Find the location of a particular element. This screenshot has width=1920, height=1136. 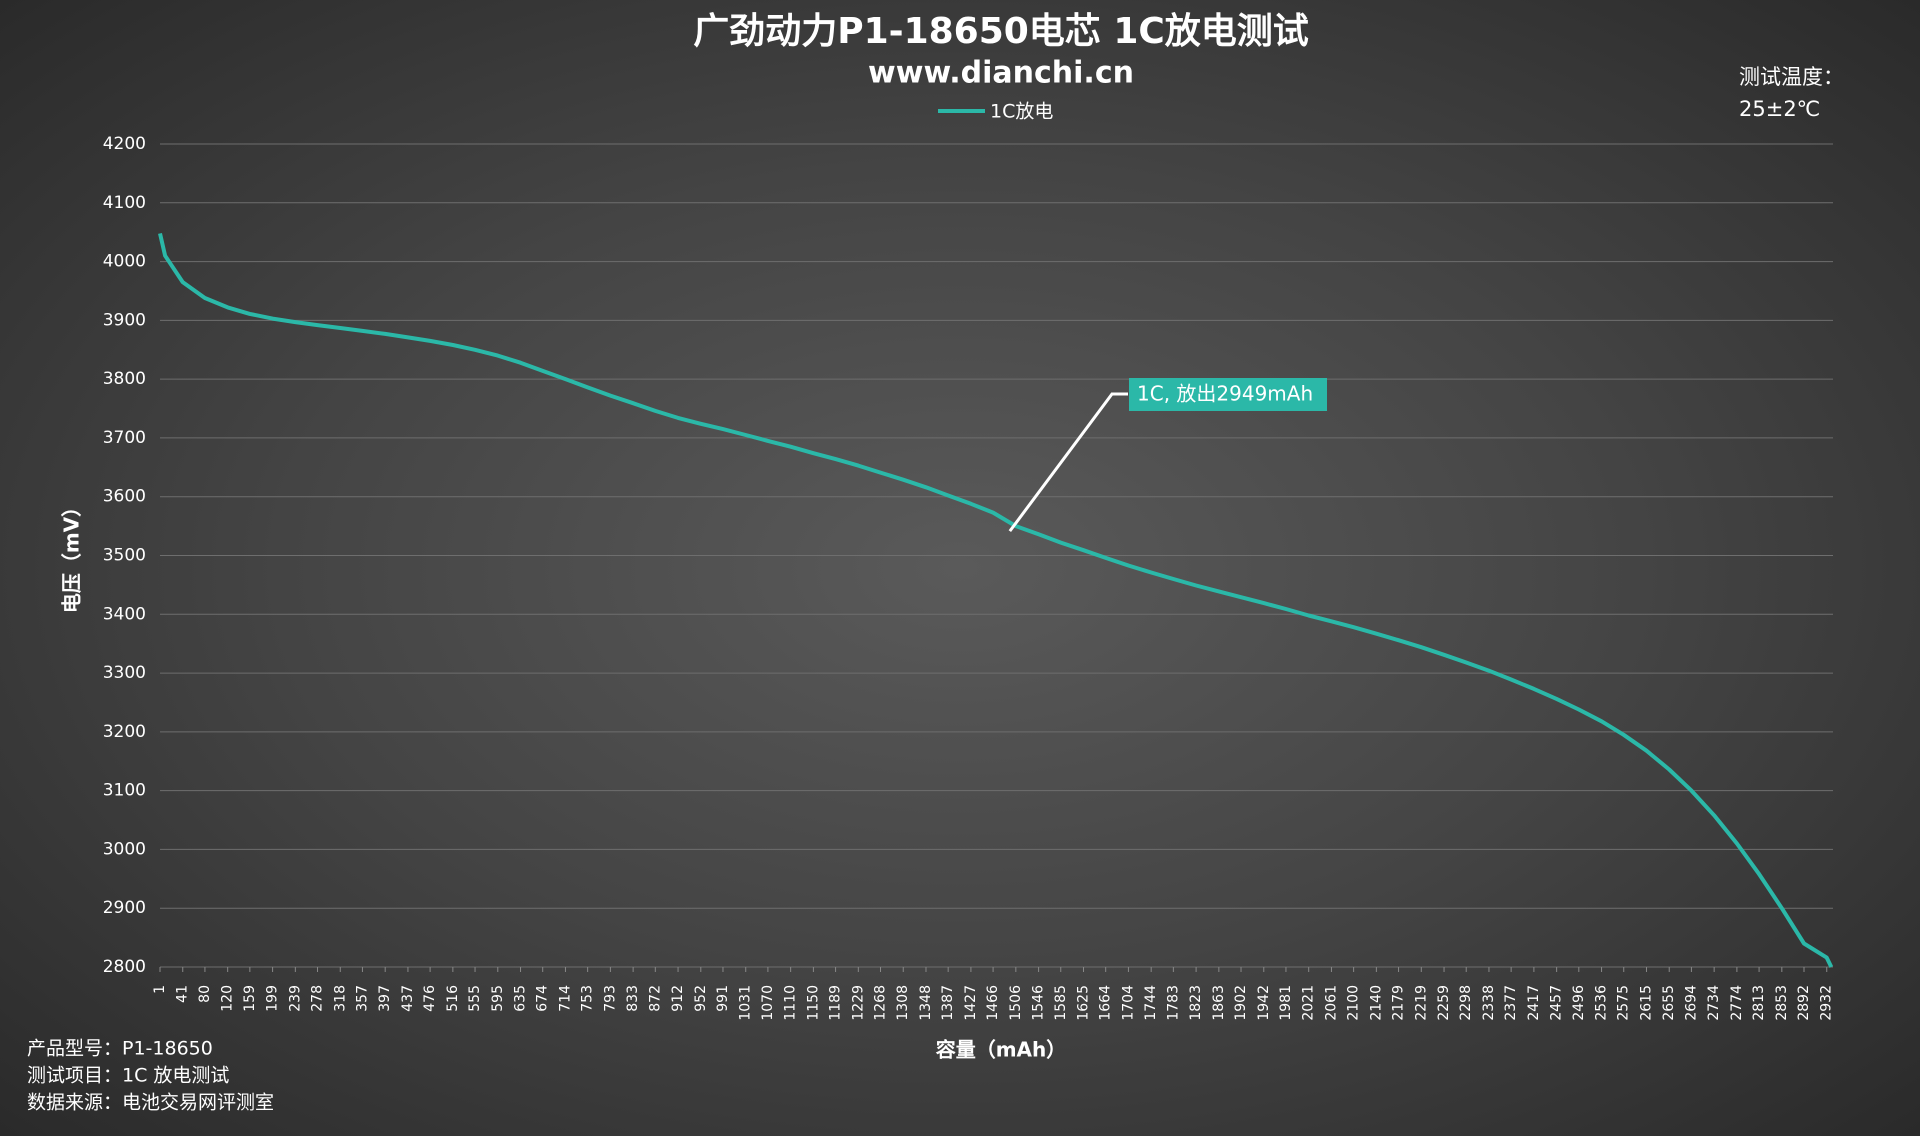

x-tick-label: 2892 is located at coordinates (1804, 1003).